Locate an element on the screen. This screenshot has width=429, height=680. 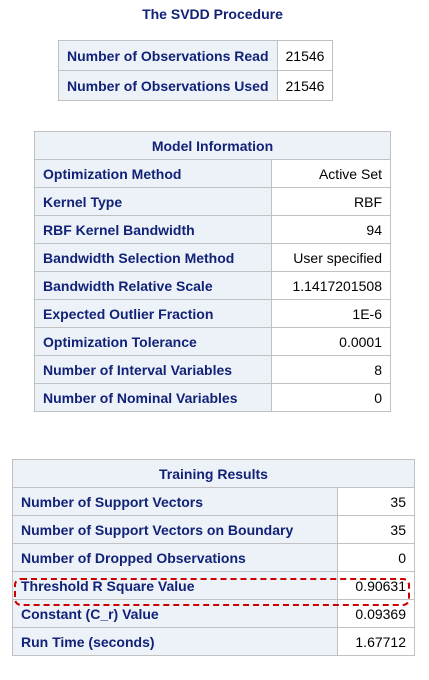
row-label: Number of Interval Variables is located at coordinates (153, 369).